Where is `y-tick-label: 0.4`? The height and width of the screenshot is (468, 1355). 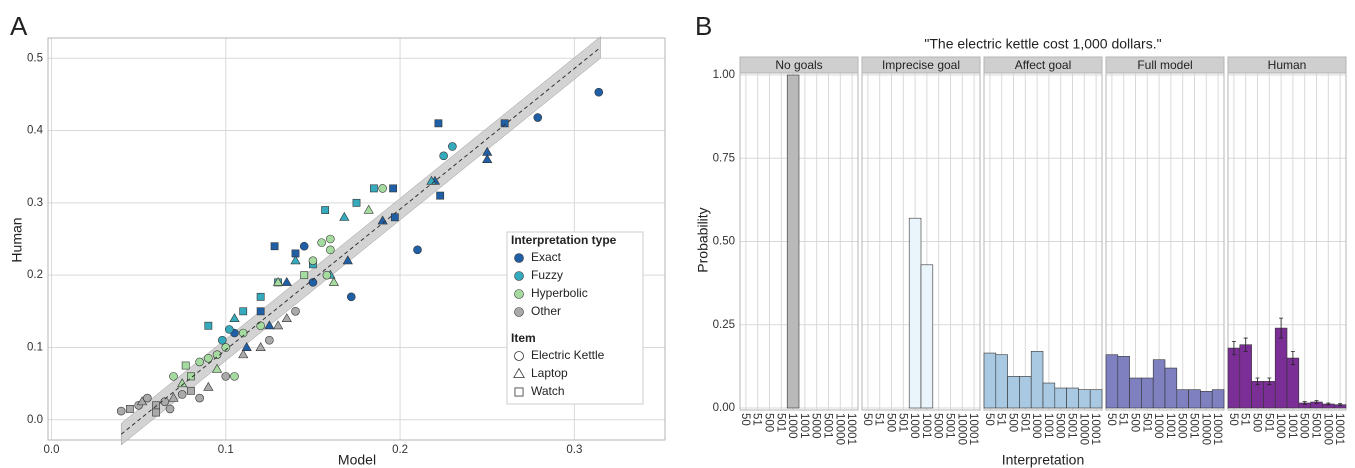 y-tick-label: 0.4 is located at coordinates (35, 131).